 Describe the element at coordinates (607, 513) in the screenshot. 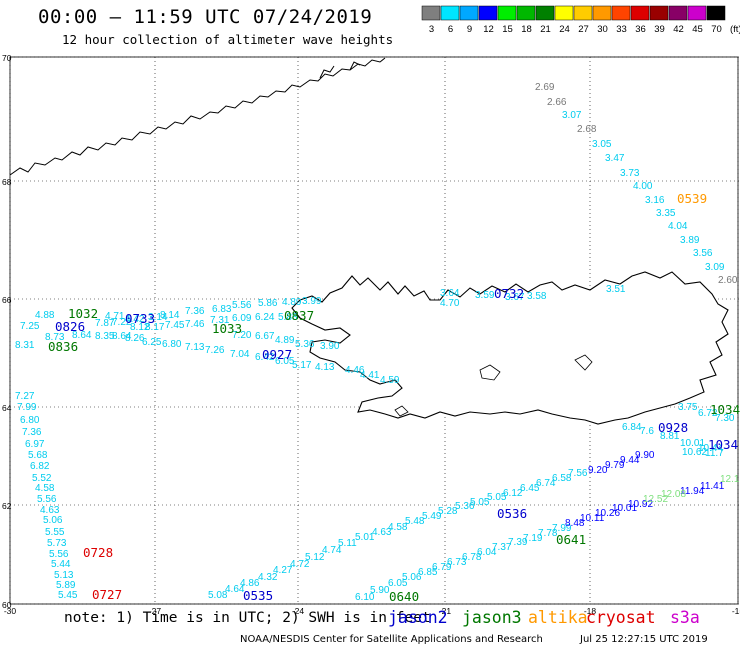

I see `wave-height-value: 10.26` at that location.